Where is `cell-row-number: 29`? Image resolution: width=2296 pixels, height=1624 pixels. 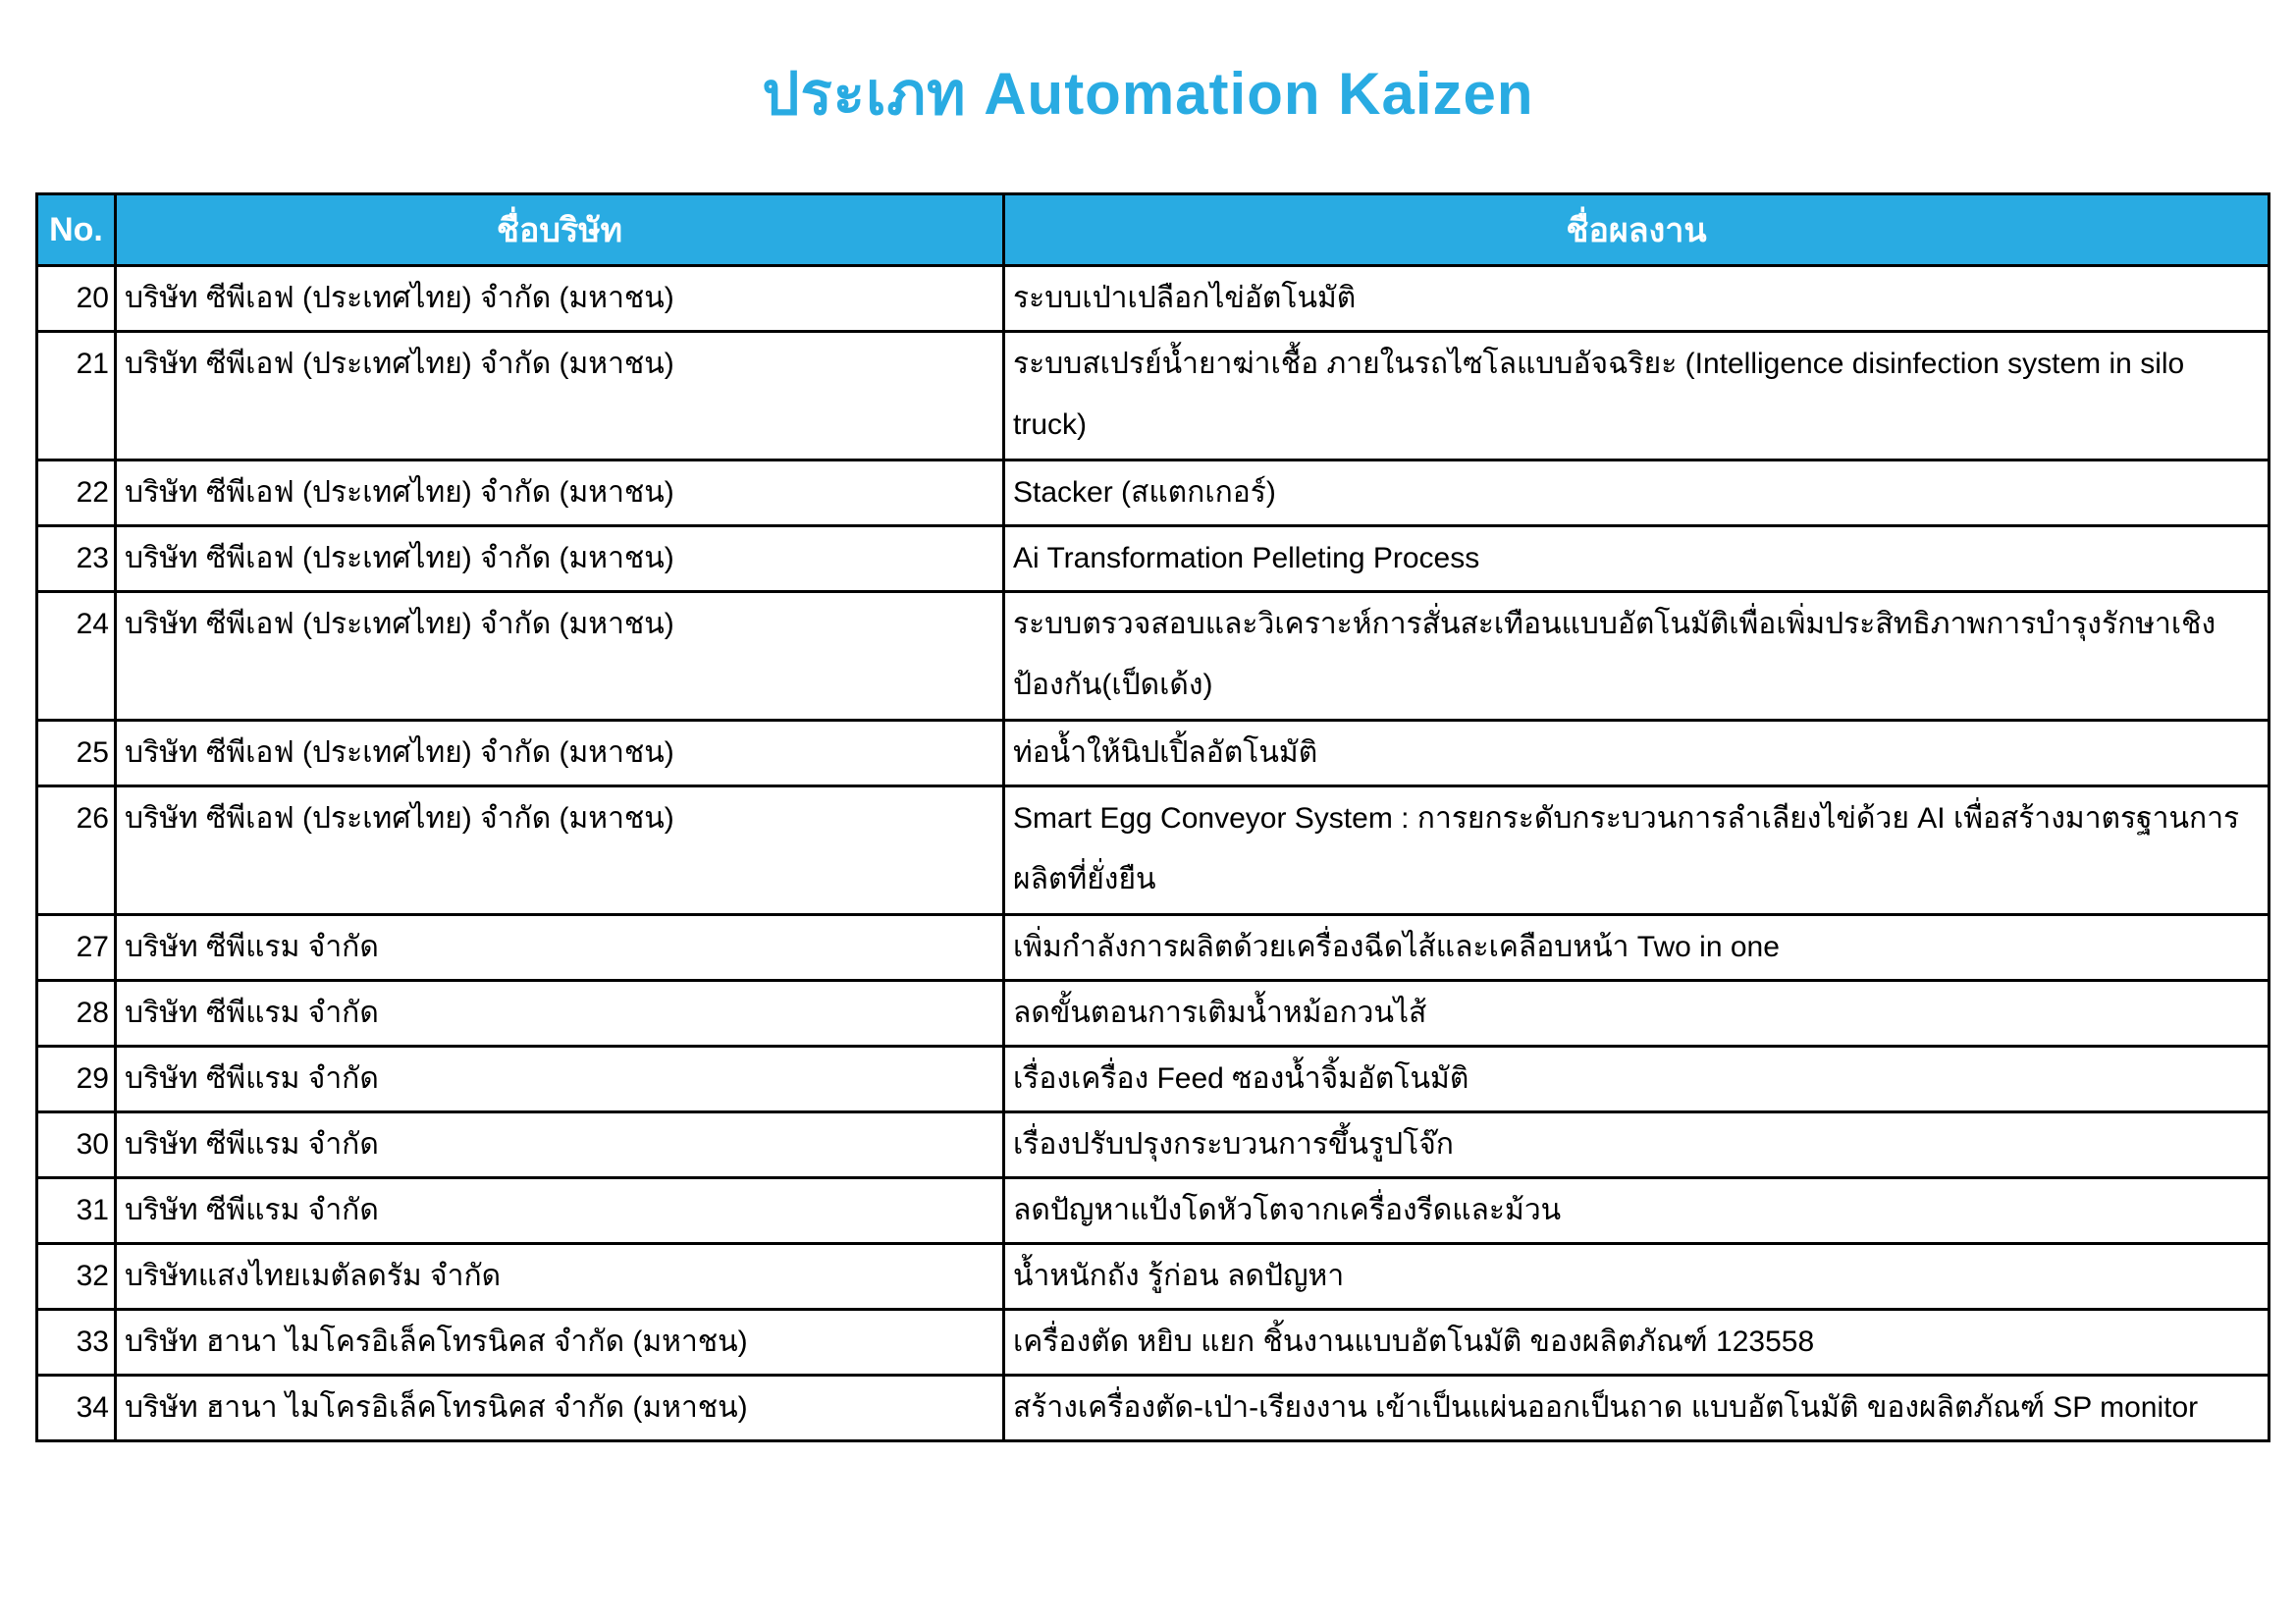
cell-row-number: 29 is located at coordinates (76, 1079).